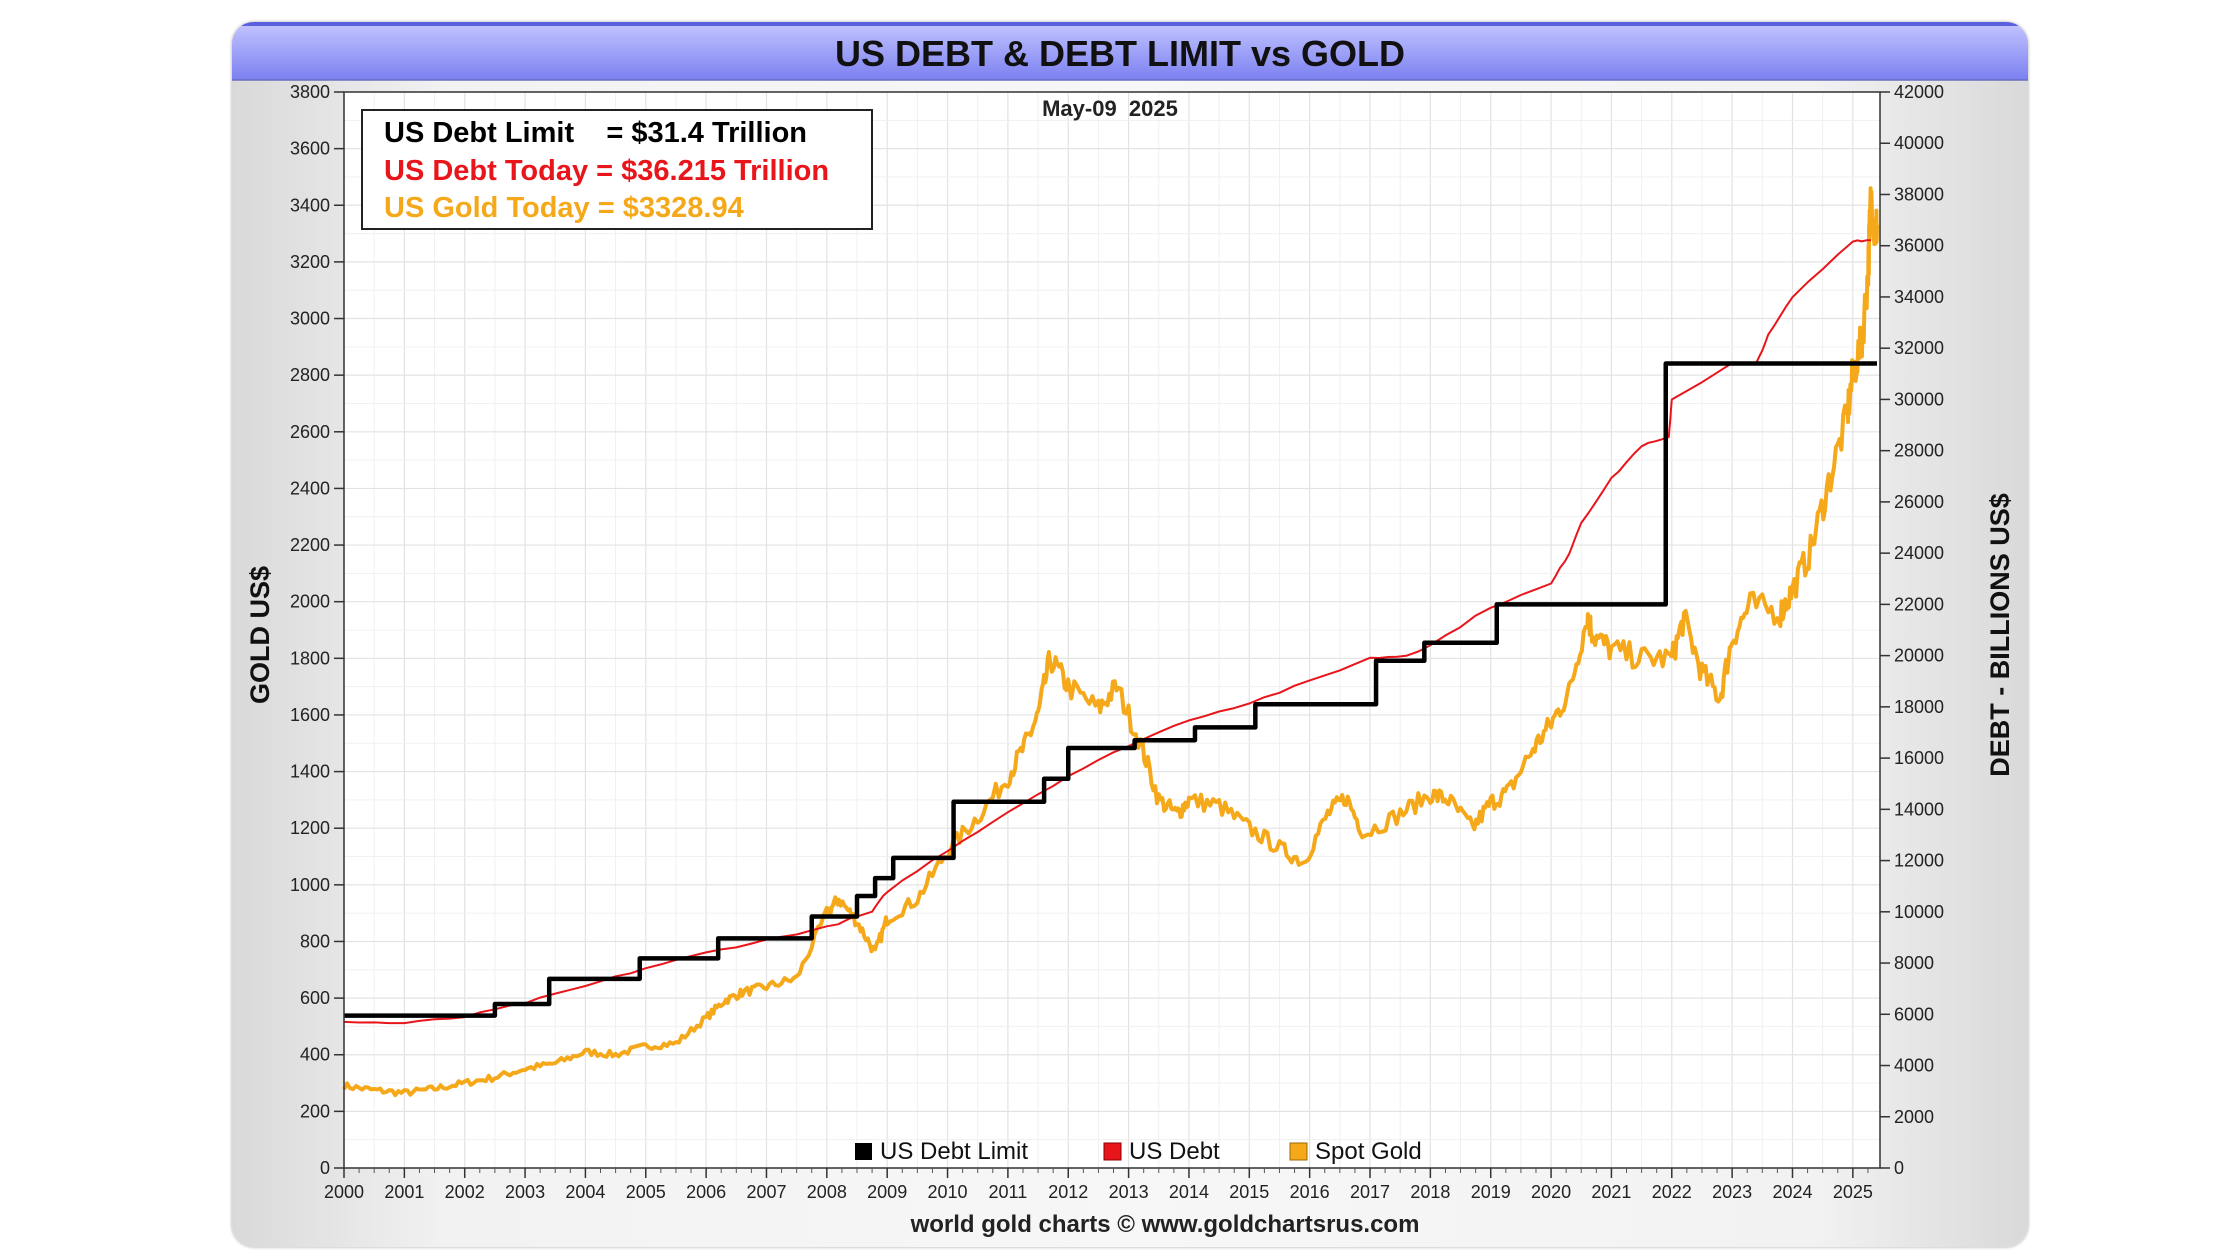  Describe the element at coordinates (948, 1192) in the screenshot. I see `x-tick-label: 2010` at that location.